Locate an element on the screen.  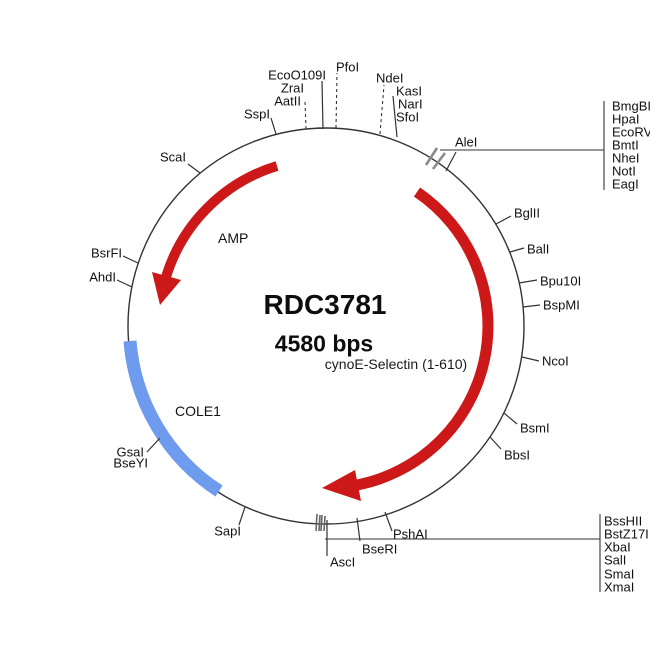
tick-gsai-bseyi is located at coordinates (153, 445).